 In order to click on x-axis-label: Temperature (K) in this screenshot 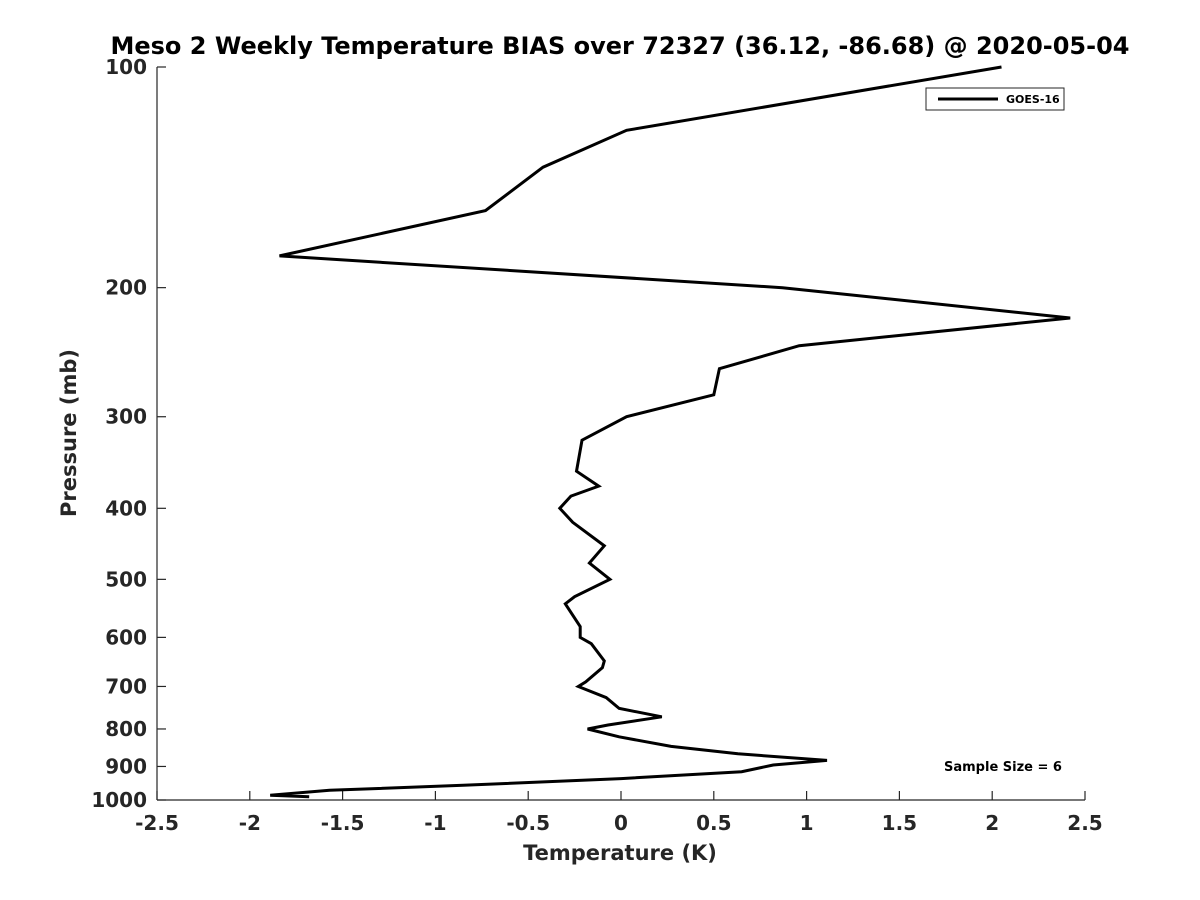, I will do `click(620, 853)`.